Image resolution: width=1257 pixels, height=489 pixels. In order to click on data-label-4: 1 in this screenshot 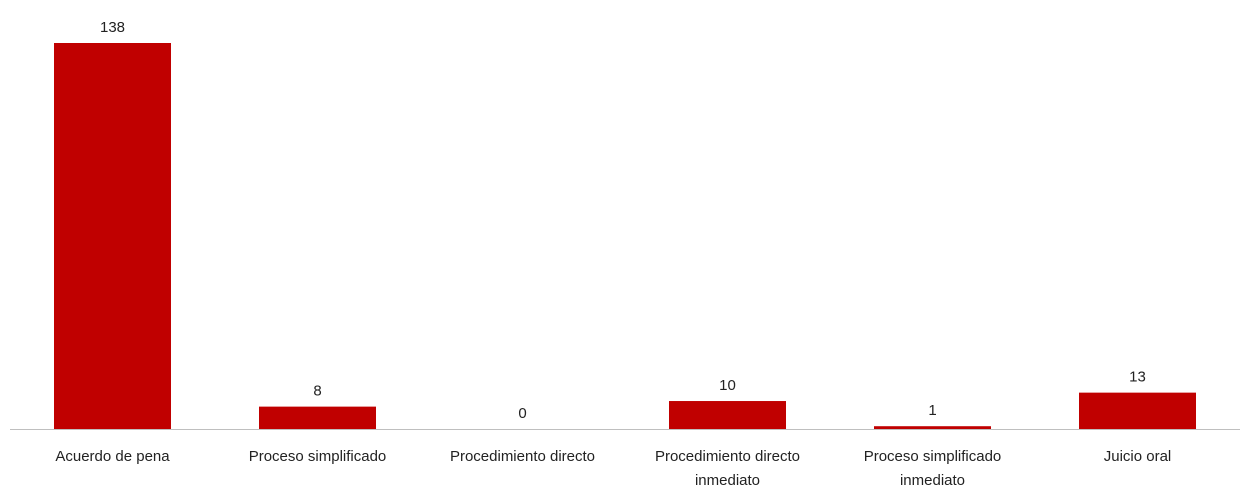, I will do `click(932, 410)`.